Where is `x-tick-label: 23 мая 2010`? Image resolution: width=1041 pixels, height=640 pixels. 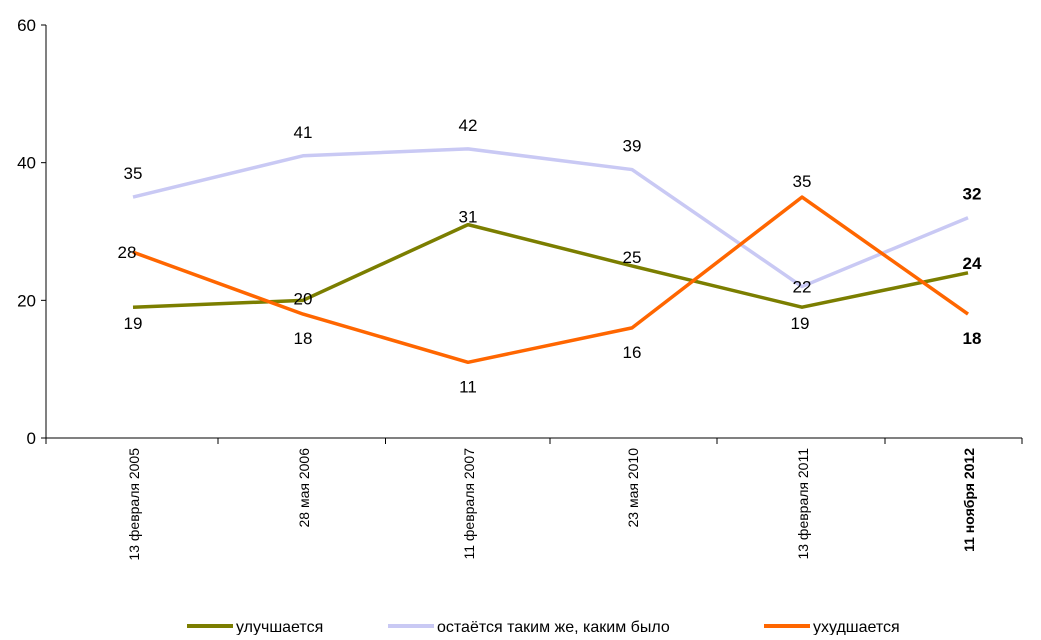
x-tick-label: 23 мая 2010 is located at coordinates (633, 488).